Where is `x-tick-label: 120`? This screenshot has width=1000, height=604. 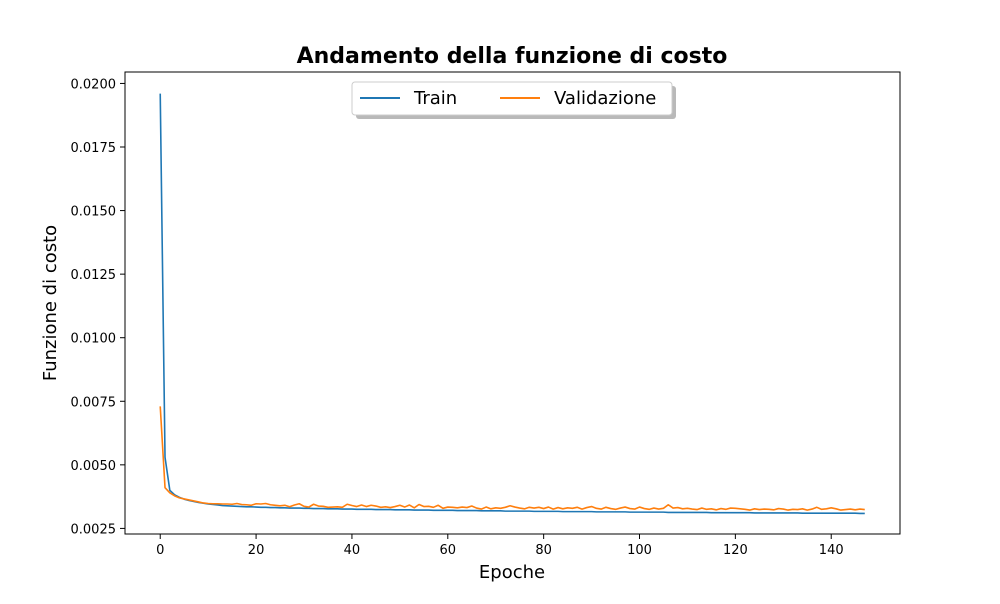 x-tick-label: 120 is located at coordinates (735, 550).